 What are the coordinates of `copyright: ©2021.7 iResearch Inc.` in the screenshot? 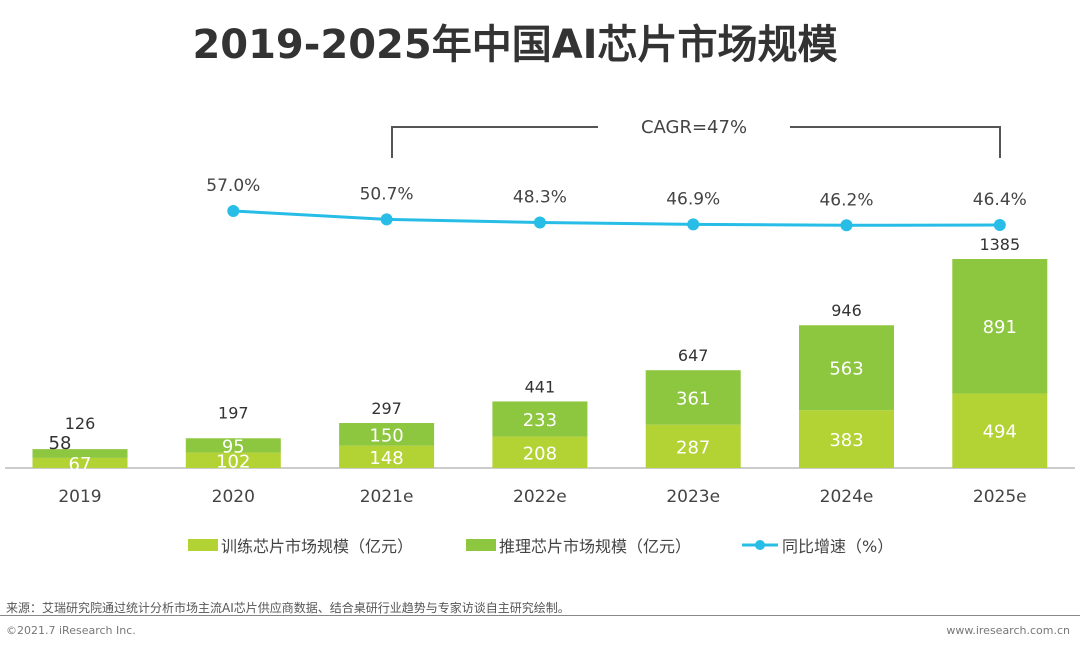 It's located at (71, 630).